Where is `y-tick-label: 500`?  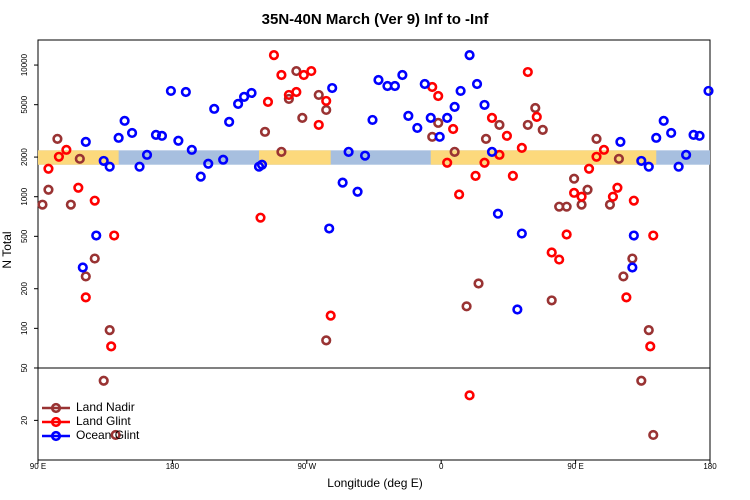 y-tick-label: 500 is located at coordinates (24, 236).